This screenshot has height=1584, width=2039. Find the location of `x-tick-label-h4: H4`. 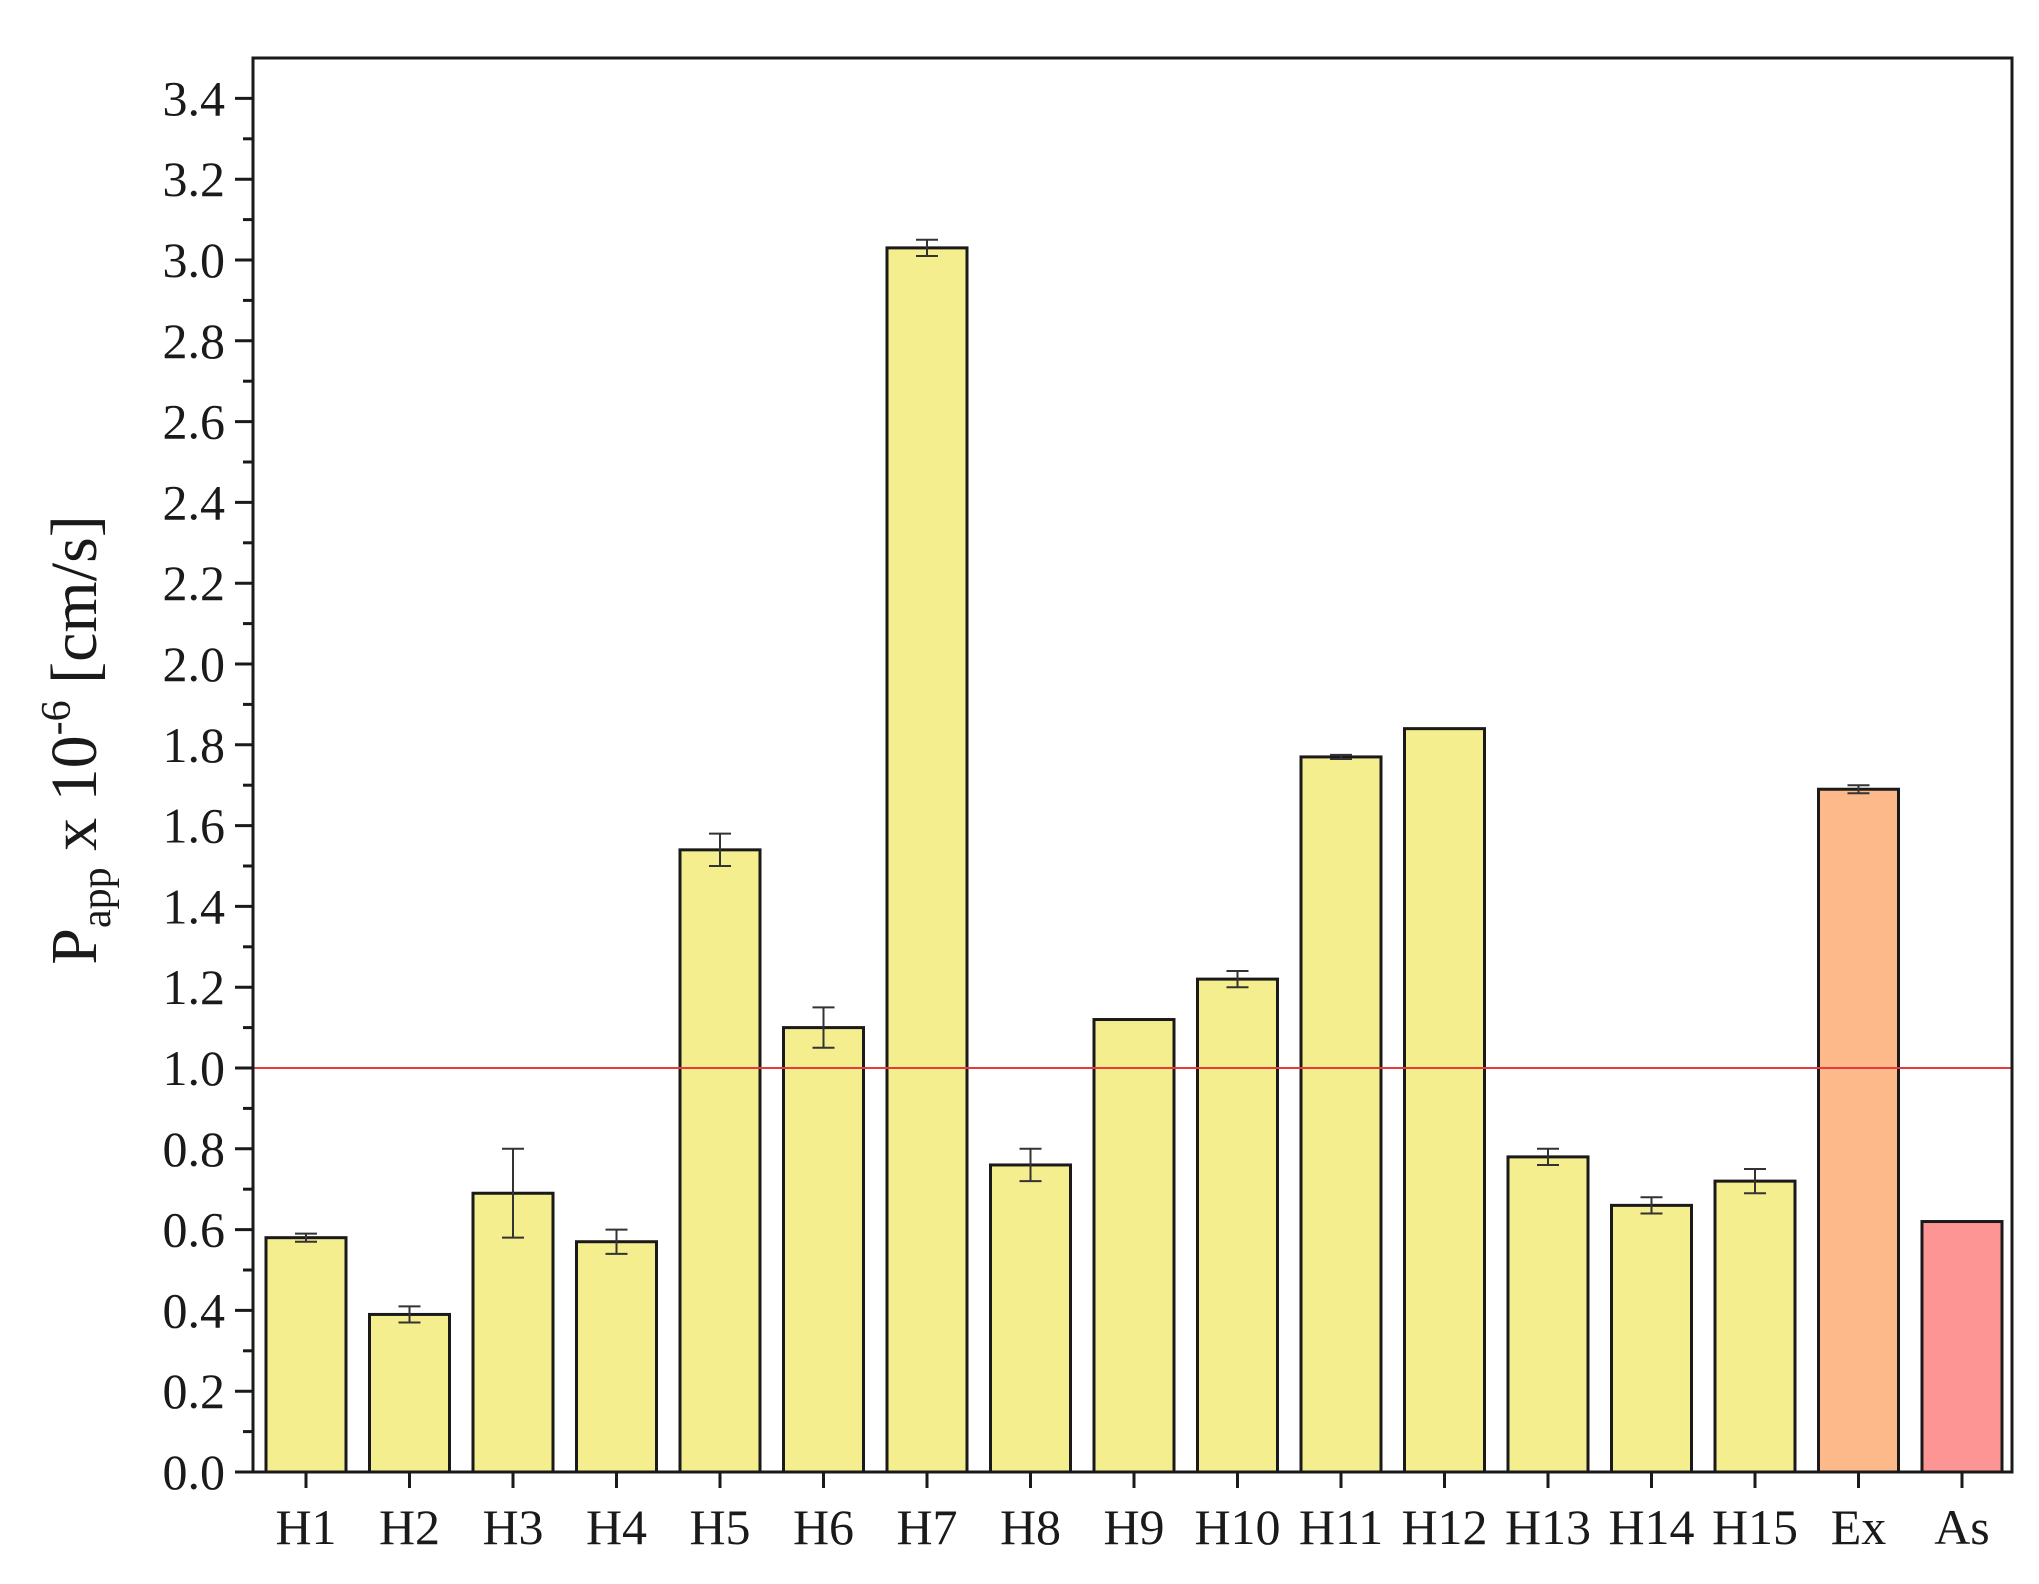

x-tick-label-h4: H4 is located at coordinates (616, 1527).